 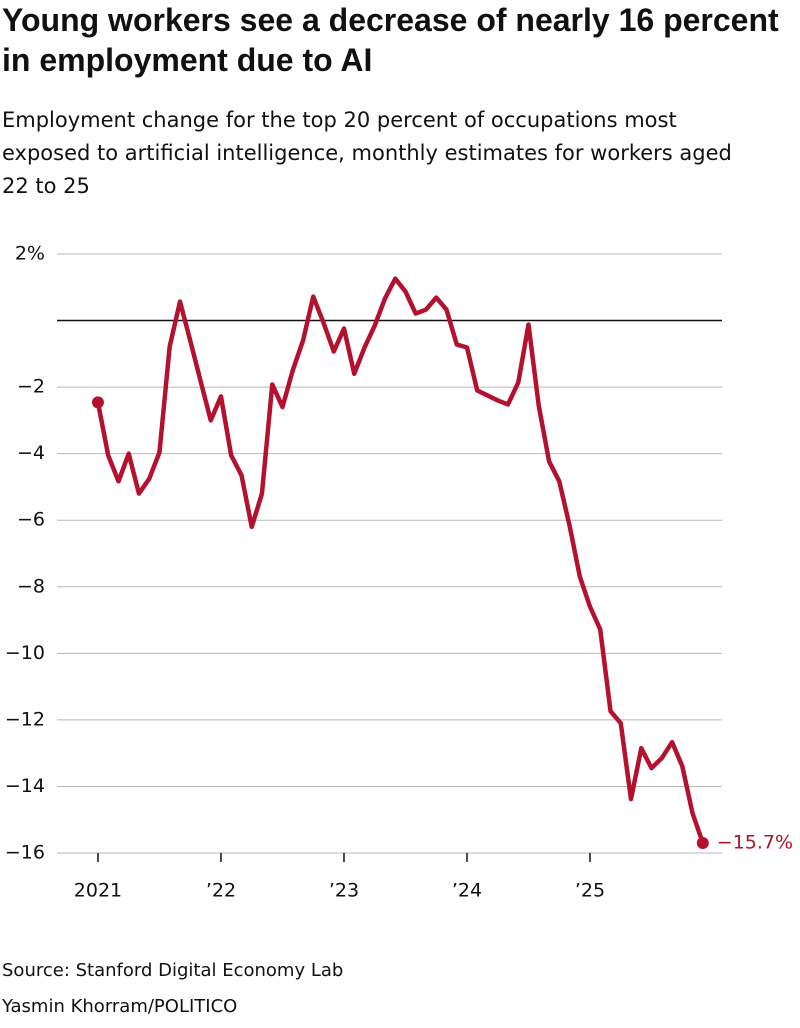 I want to click on y-tick-label: −12, so click(x=25, y=719).